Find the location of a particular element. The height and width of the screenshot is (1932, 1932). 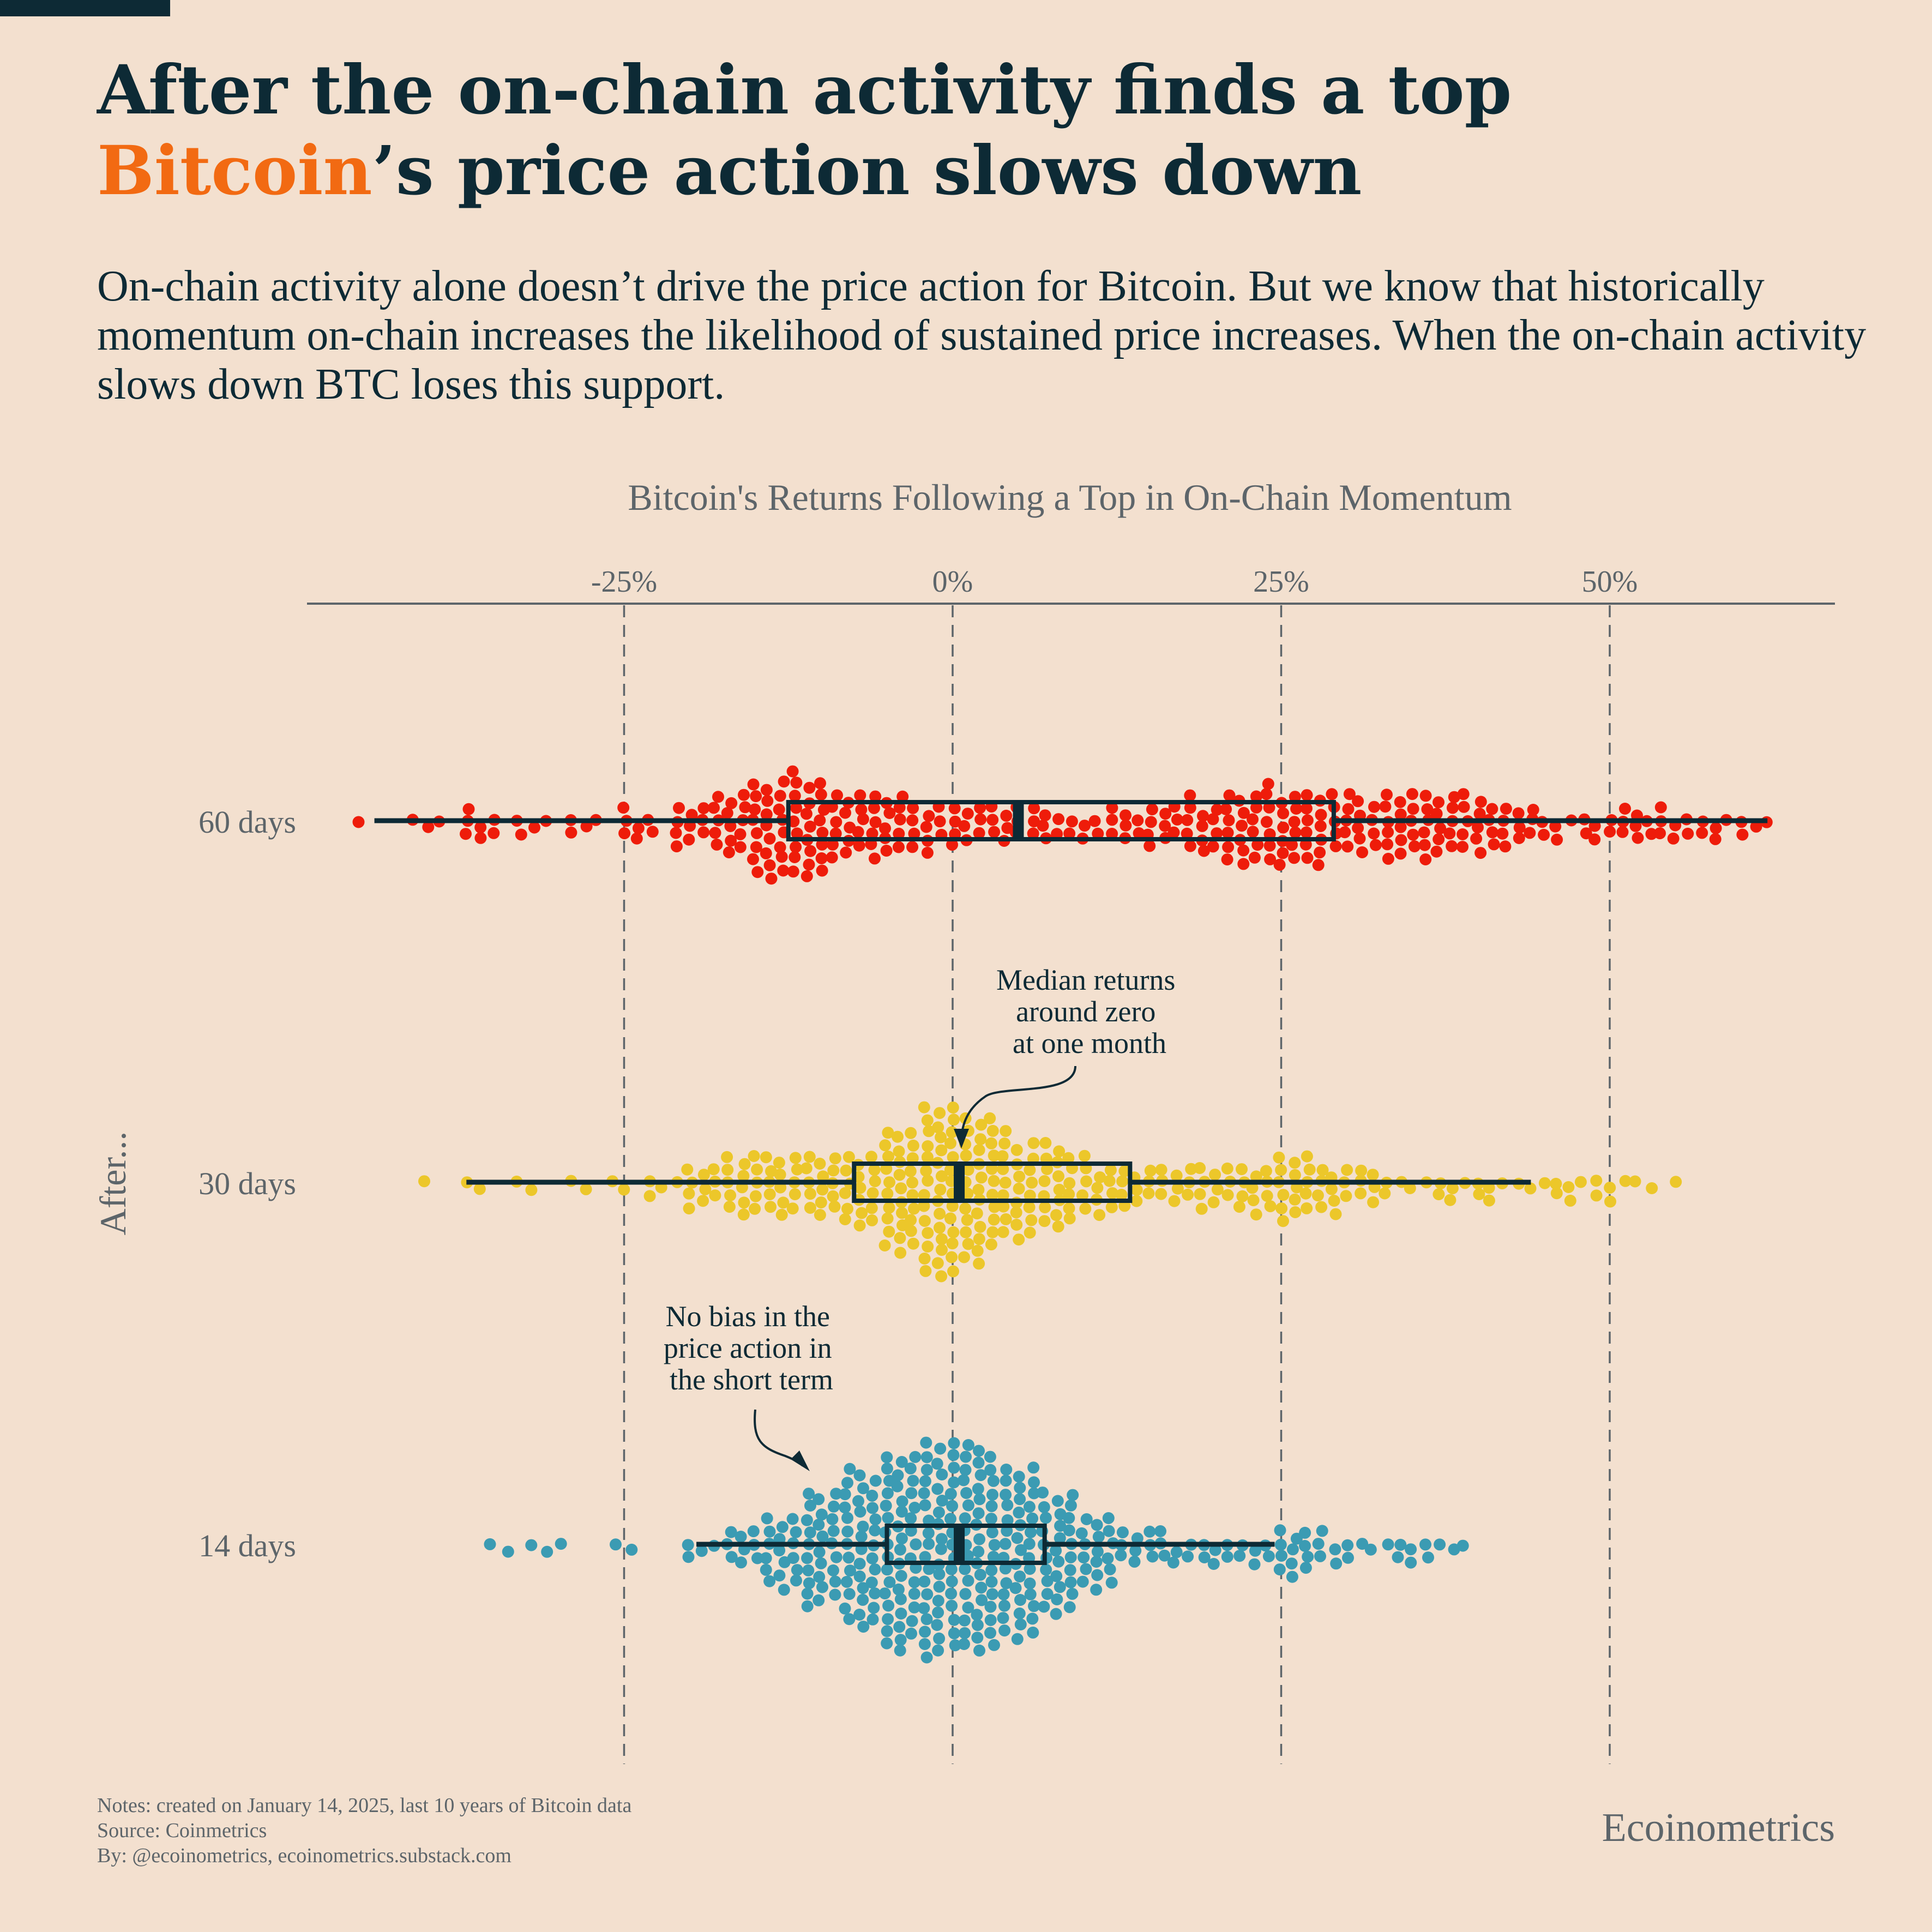

median-annotation-arrow is located at coordinates (1018, 1101).